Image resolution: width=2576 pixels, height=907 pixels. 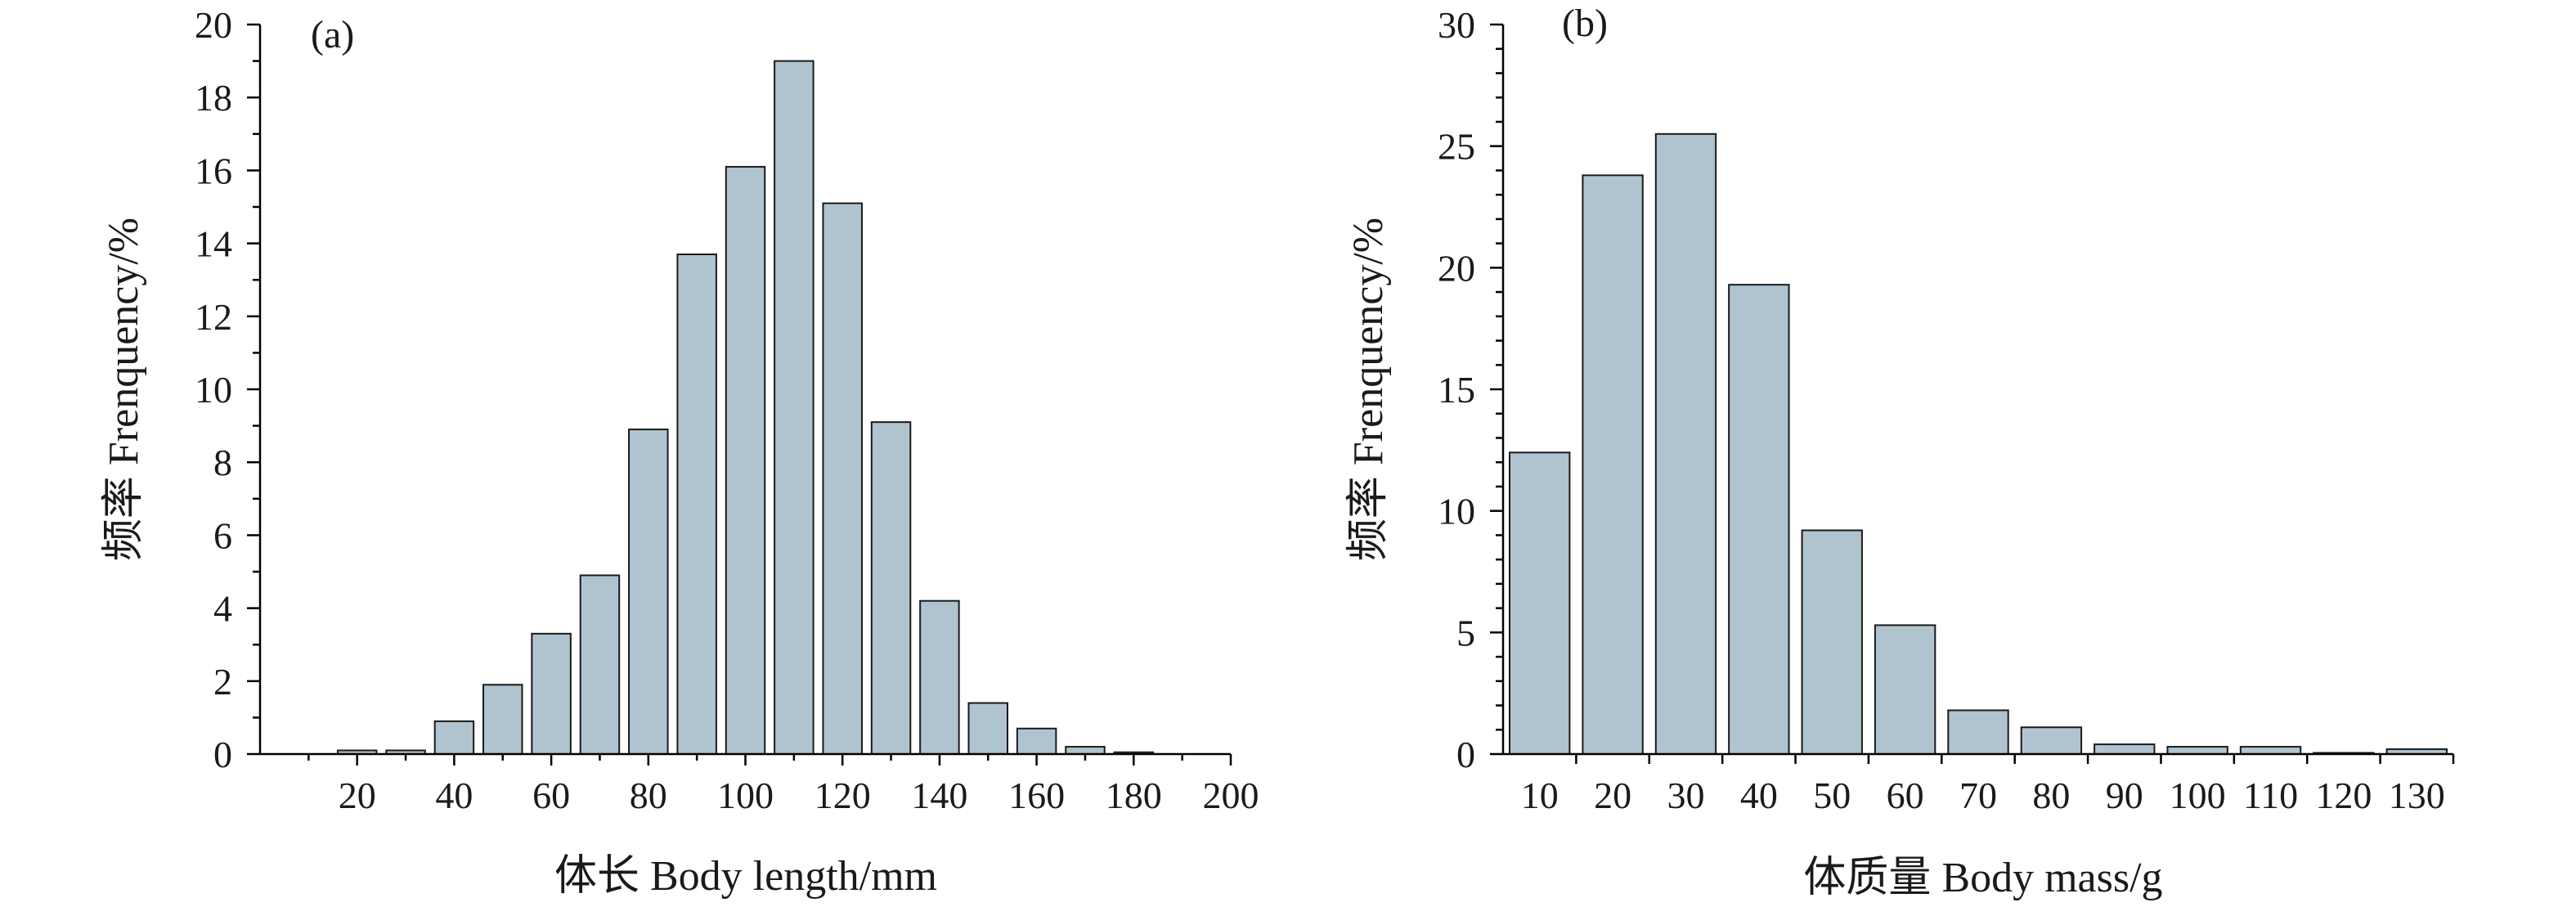 I want to click on panel-a-x-tick-label: 140, so click(x=939, y=795).